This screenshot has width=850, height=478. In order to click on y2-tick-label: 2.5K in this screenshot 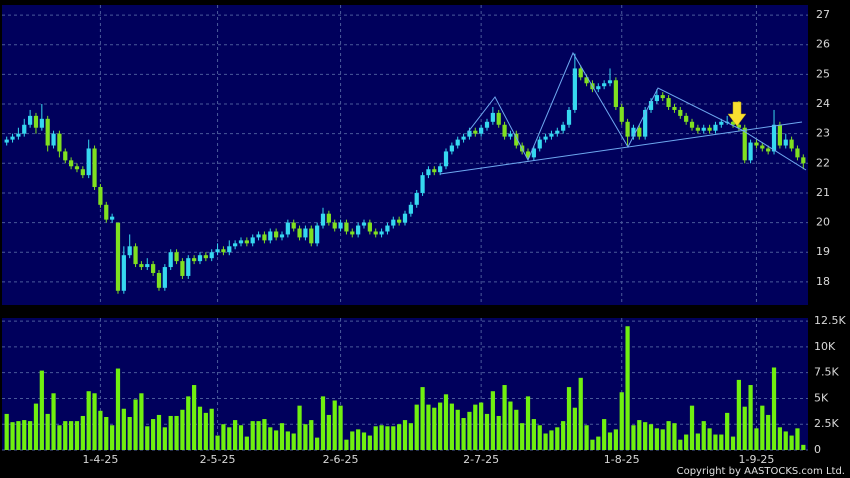, I will do `click(826, 423)`.